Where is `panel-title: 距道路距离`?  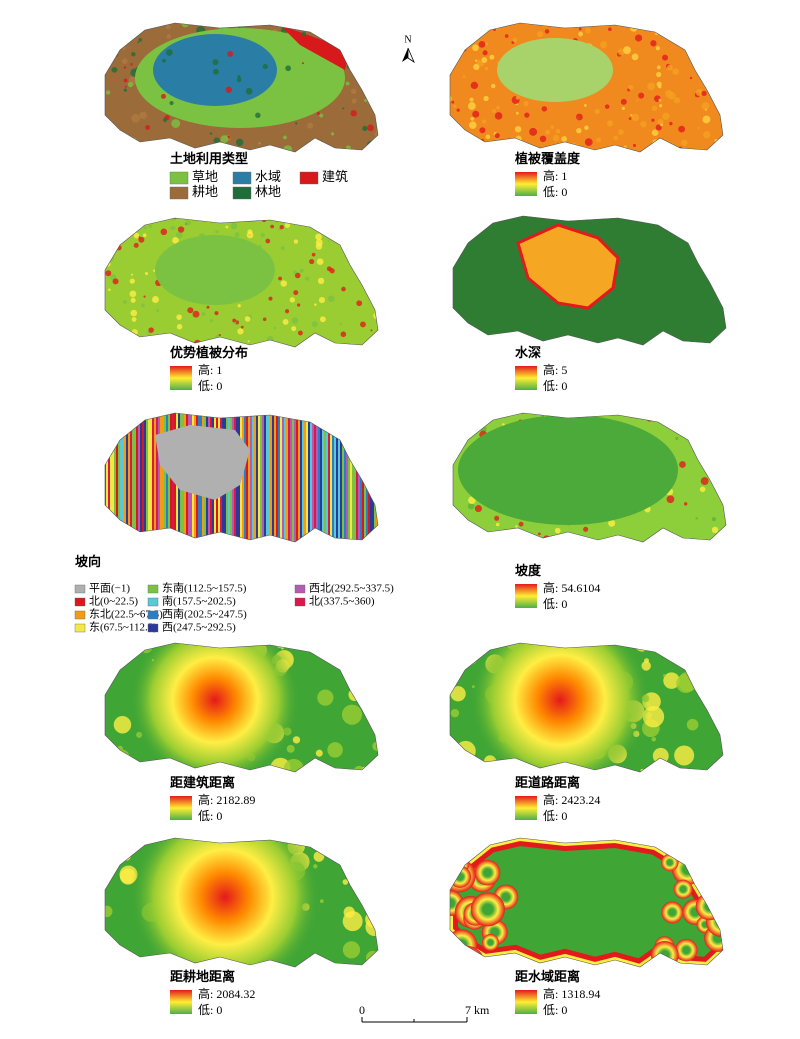
panel-title: 距道路距离 is located at coordinates (547, 782).